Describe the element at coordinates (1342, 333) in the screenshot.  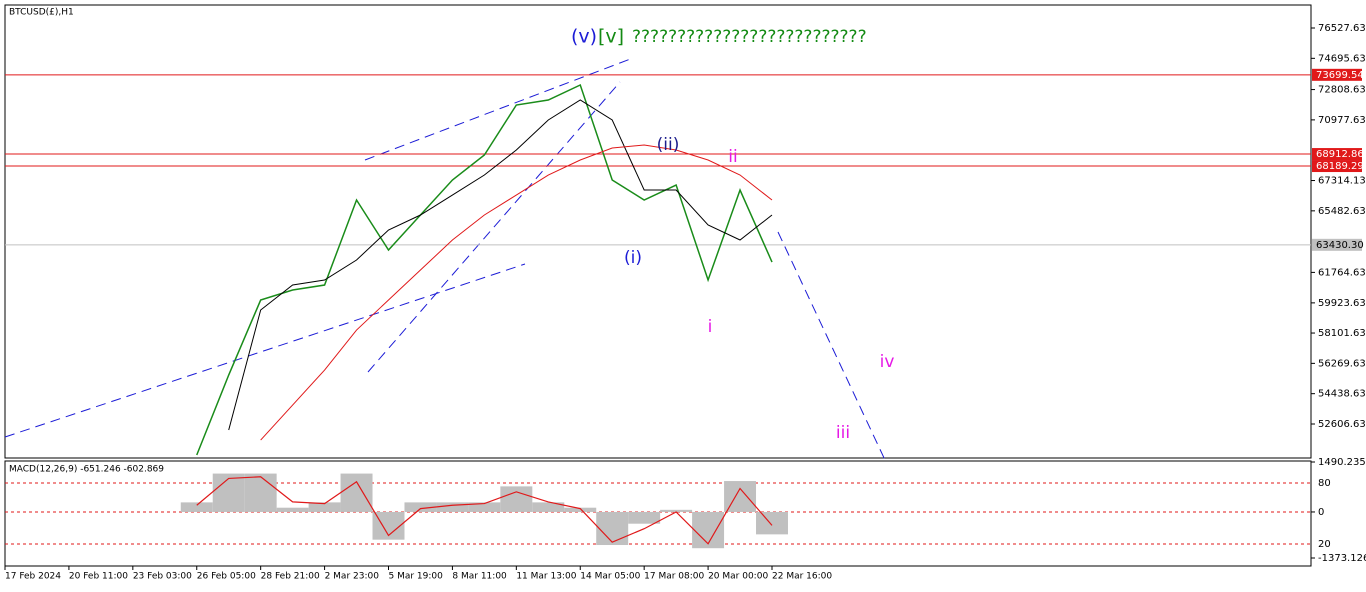
I see `y-tick-label: 58101.63` at that location.